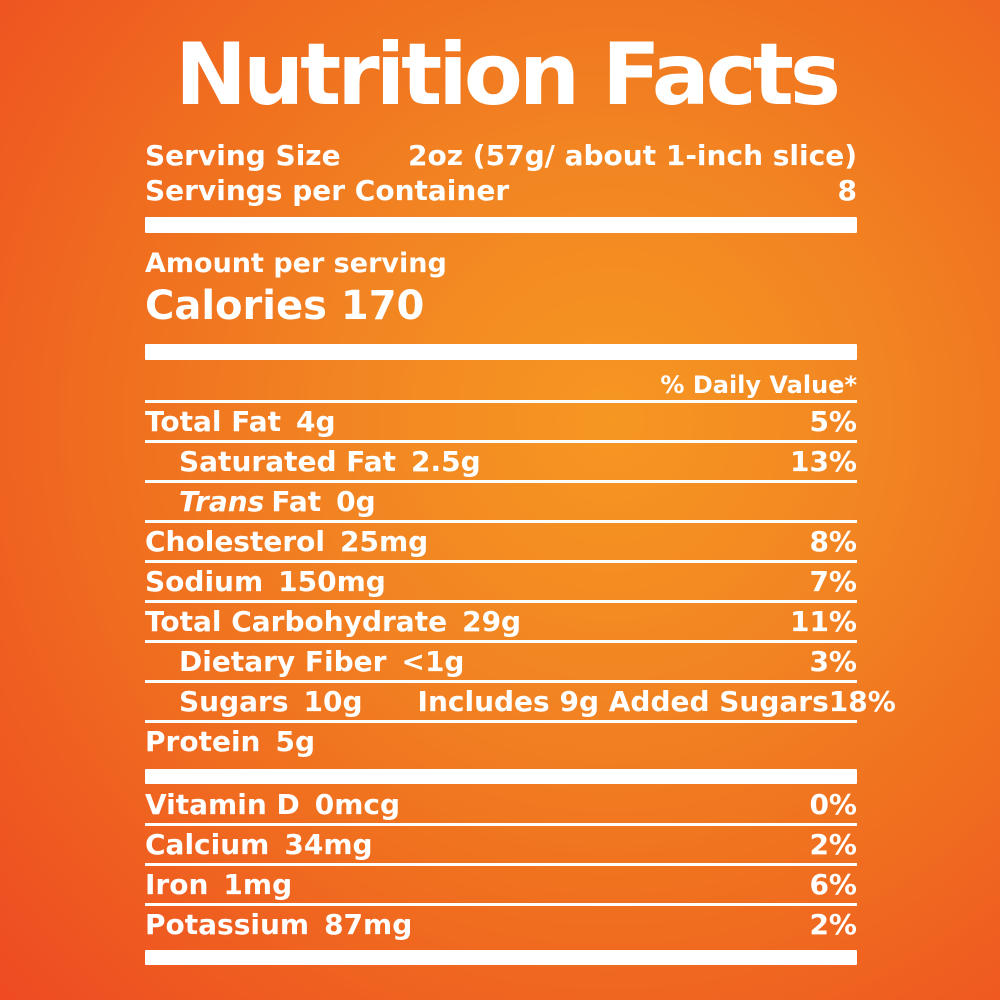 The height and width of the screenshot is (1000, 1000). Describe the element at coordinates (823, 461) in the screenshot. I see `nutrient-daily-value-percent: 13%` at that location.